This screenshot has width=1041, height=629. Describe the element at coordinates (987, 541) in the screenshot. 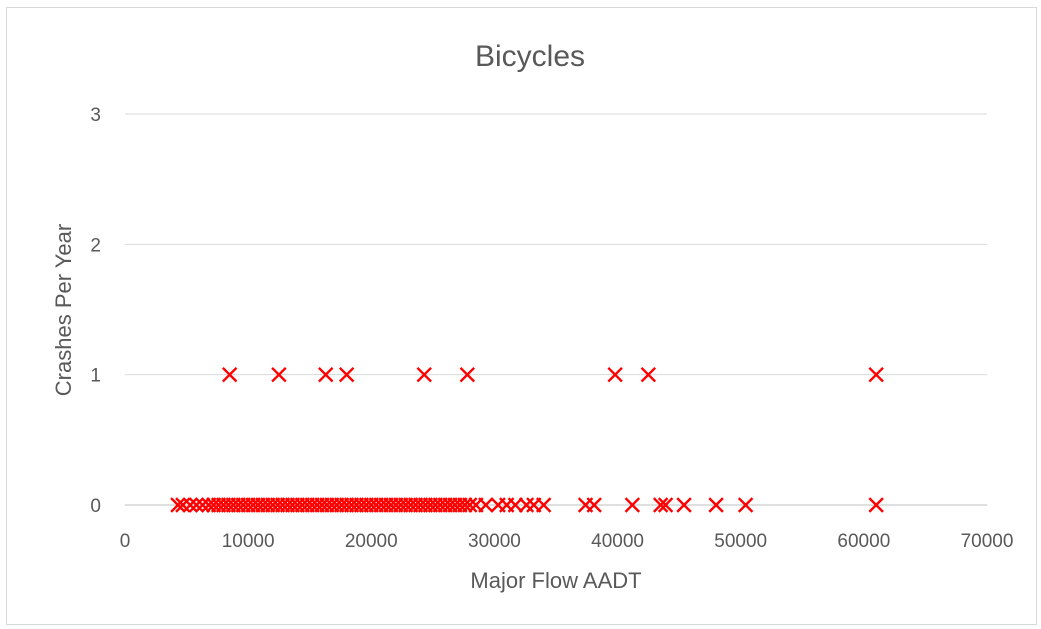

I see `x-tick-label: 70000` at that location.